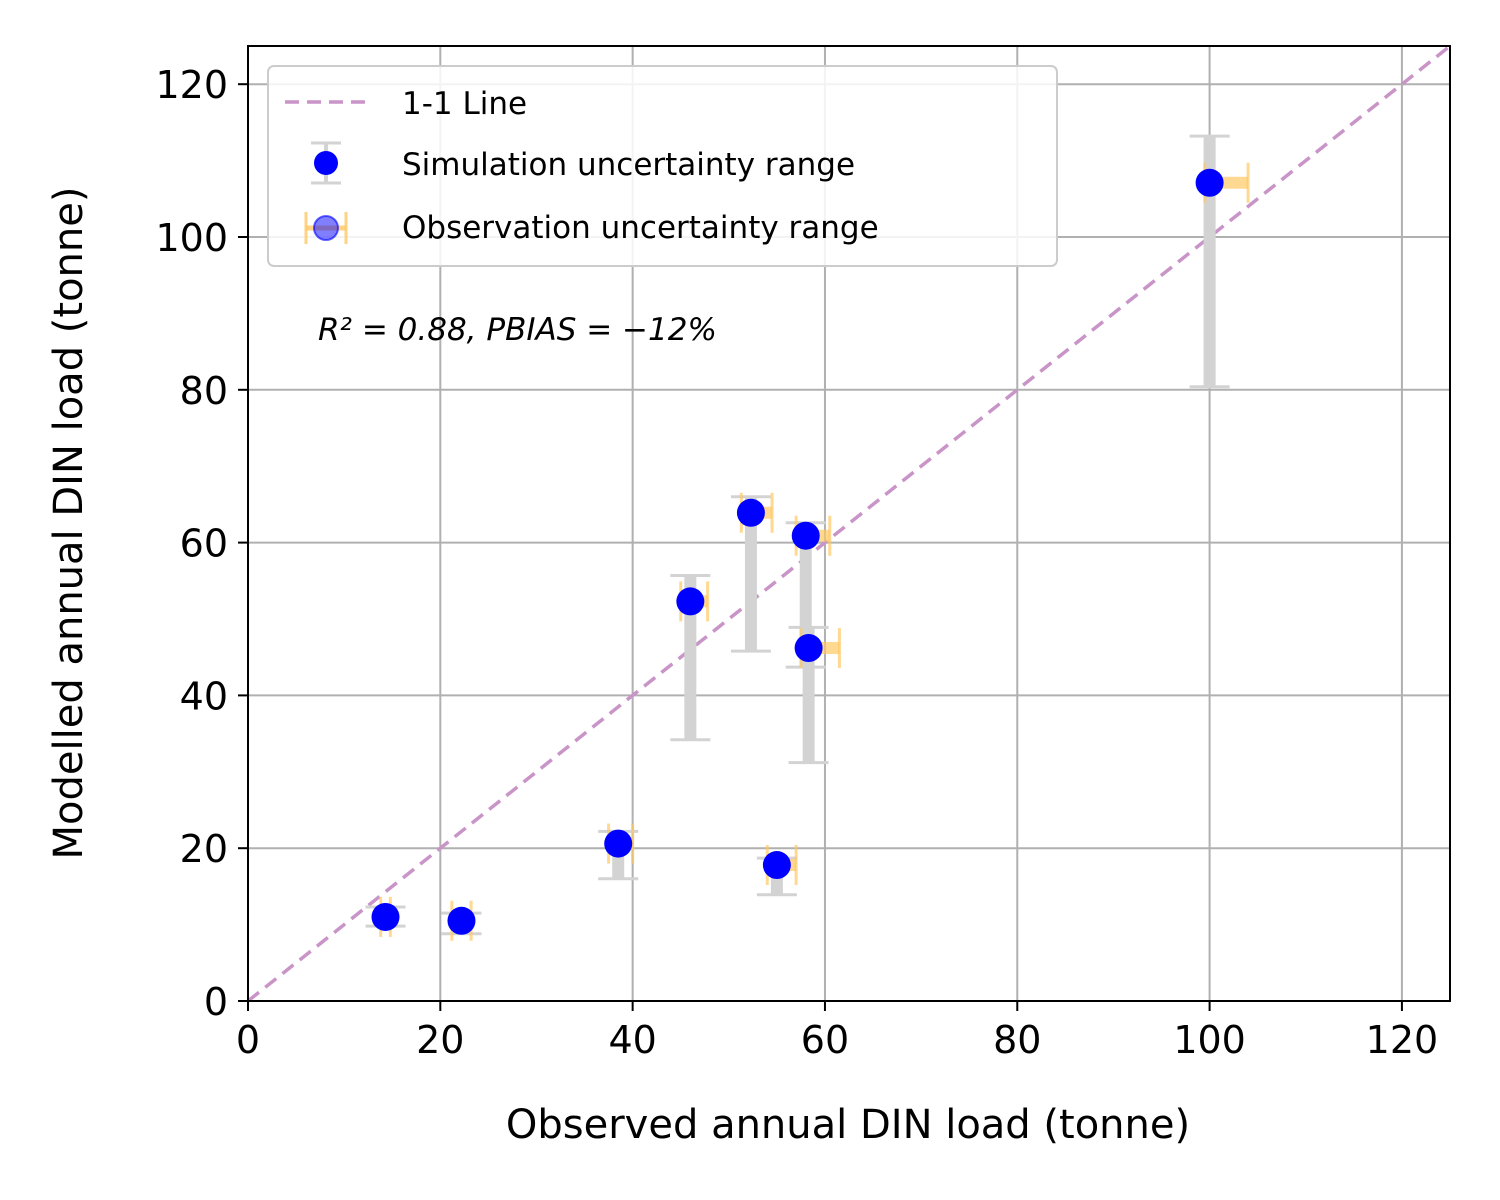  What do you see at coordinates (204, 696) in the screenshot?
I see `y-tick-label: 40` at bounding box center [204, 696].